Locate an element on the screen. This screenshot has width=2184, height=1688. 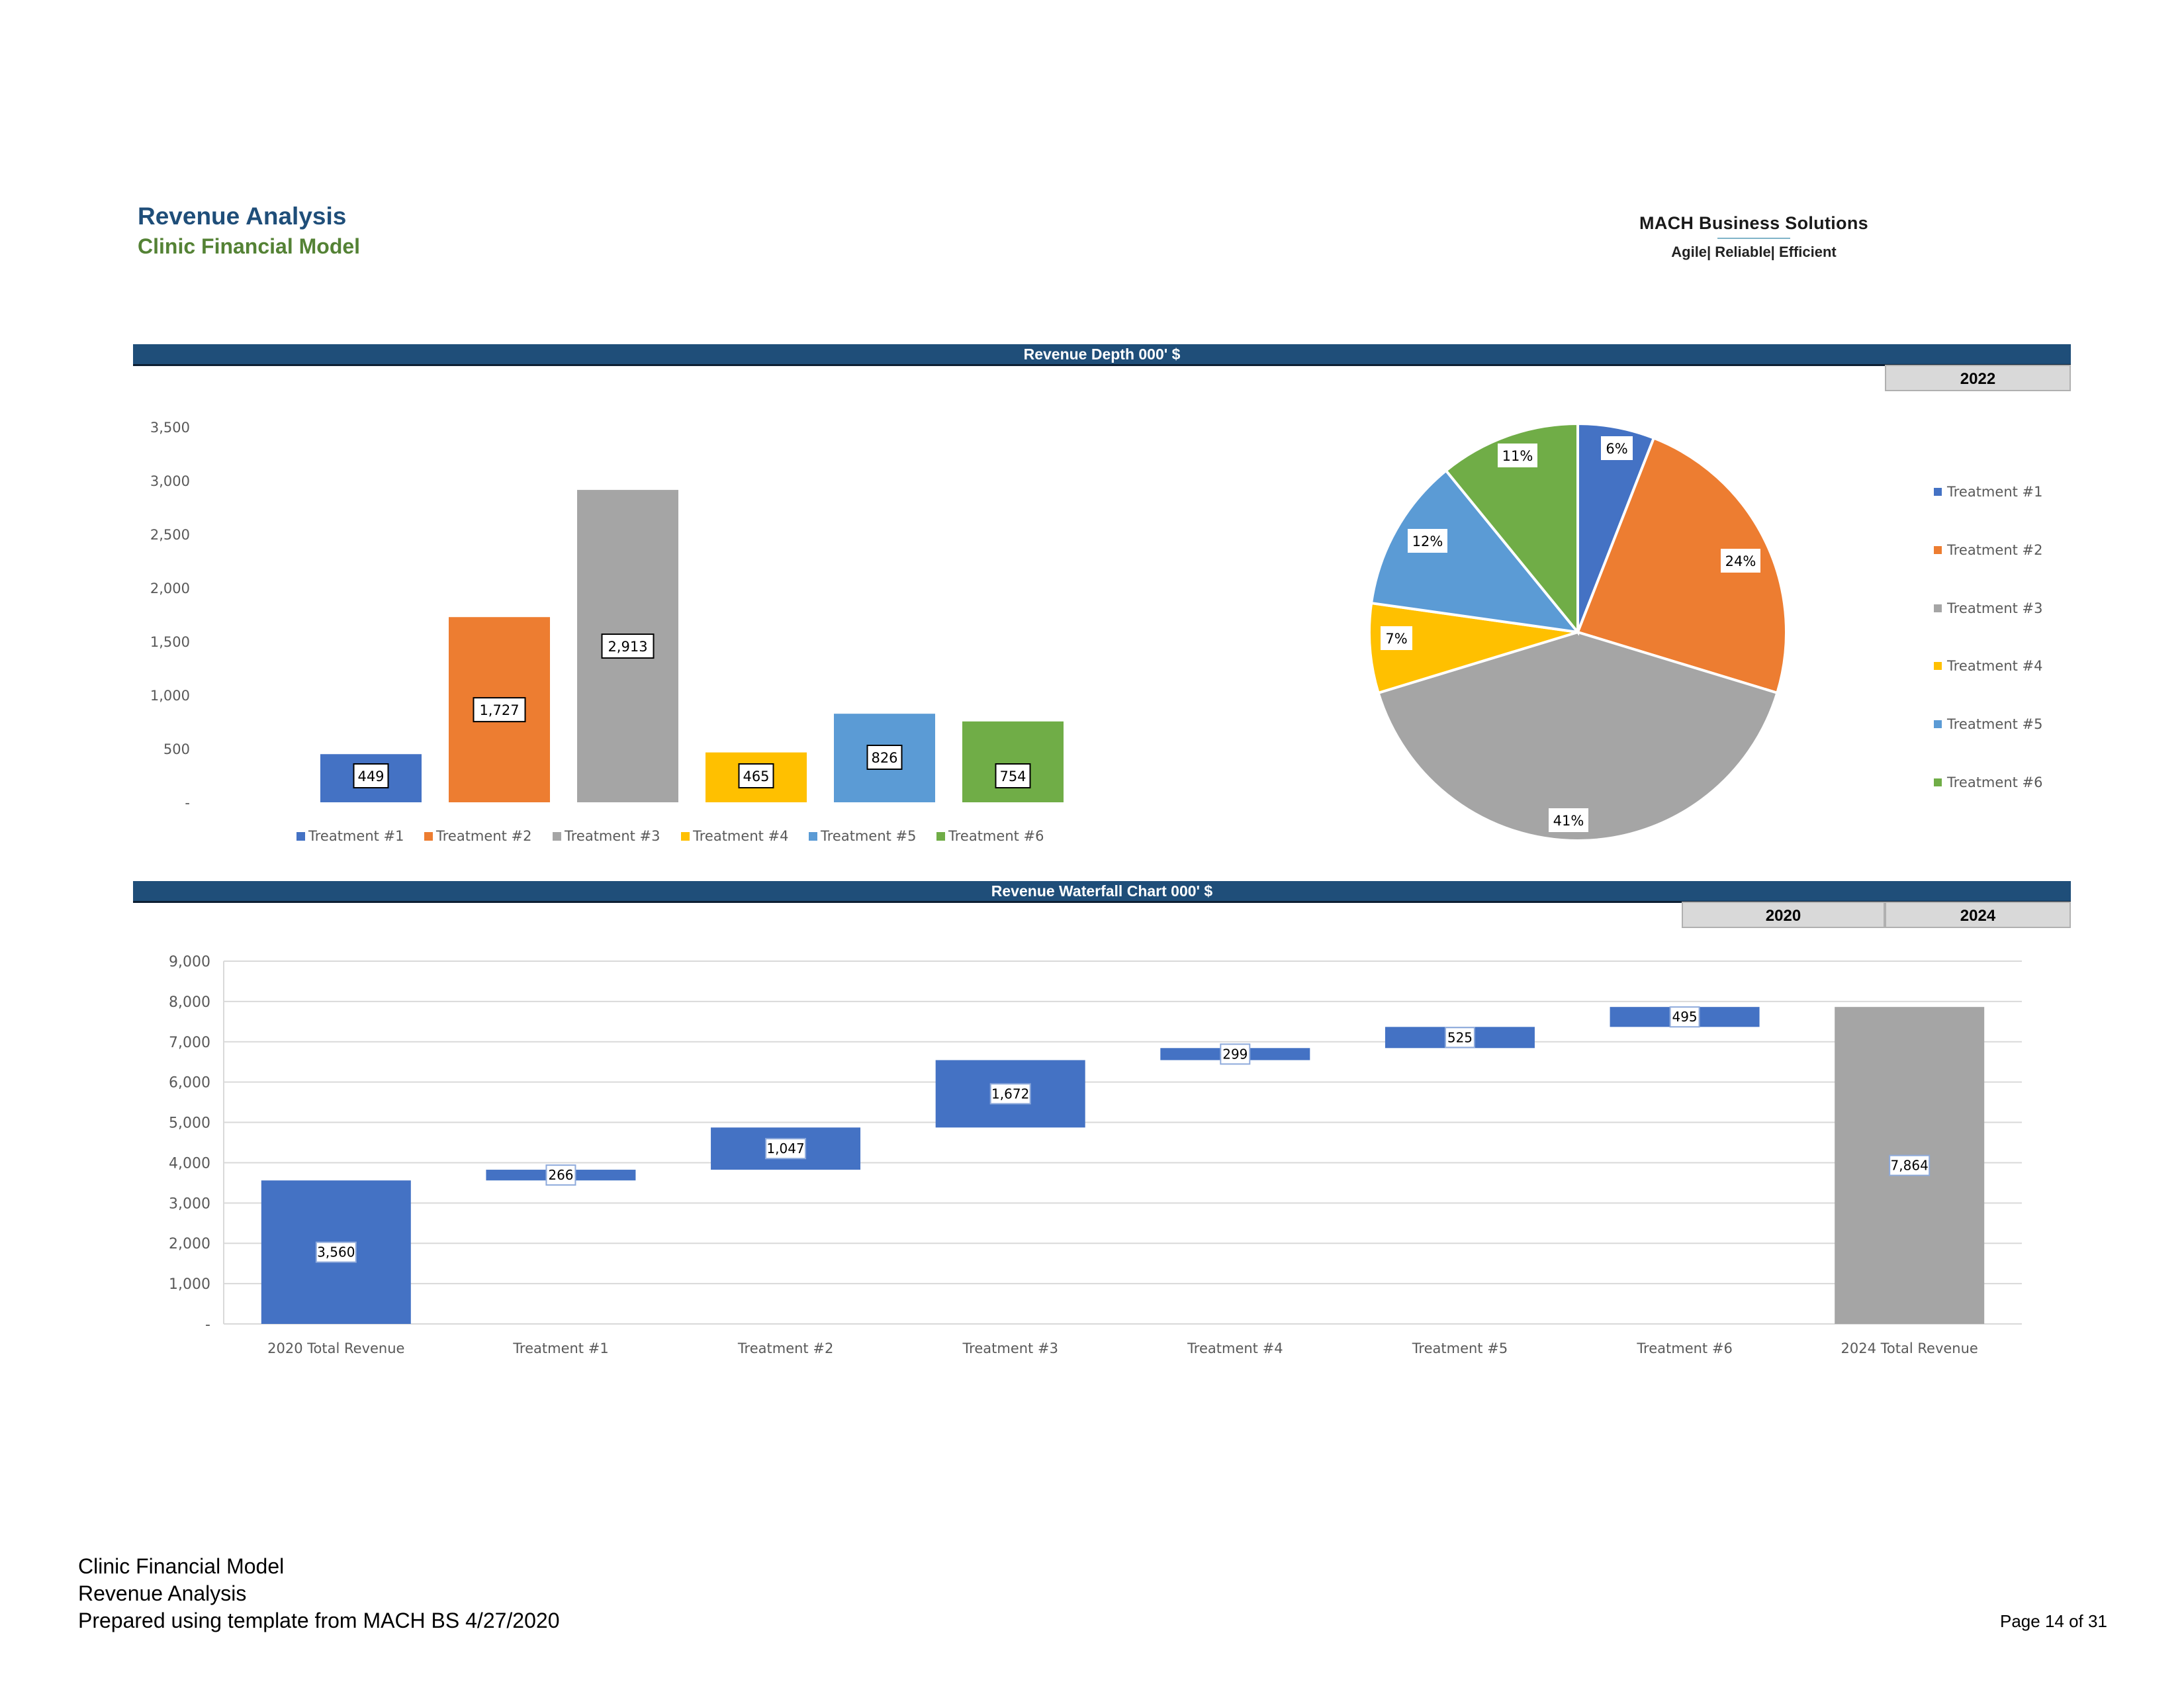
legend-label: Treatment #3 is located at coordinates (612, 836).